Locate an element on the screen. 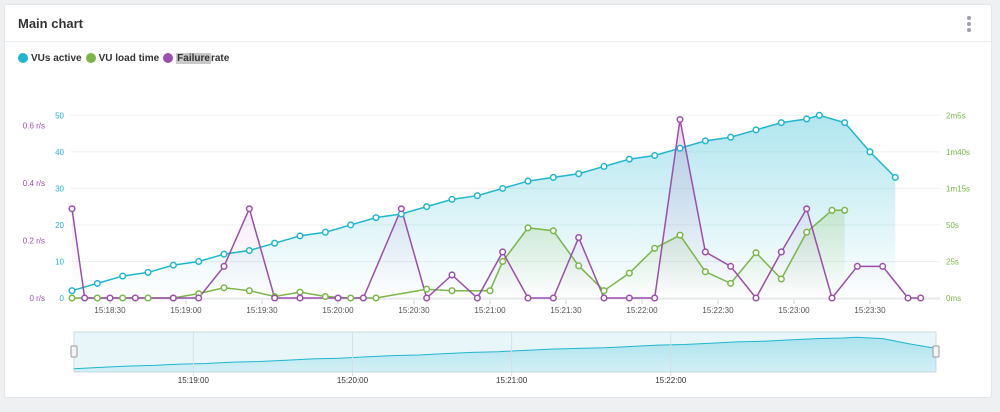  navigator-left-handle is located at coordinates (74, 351).